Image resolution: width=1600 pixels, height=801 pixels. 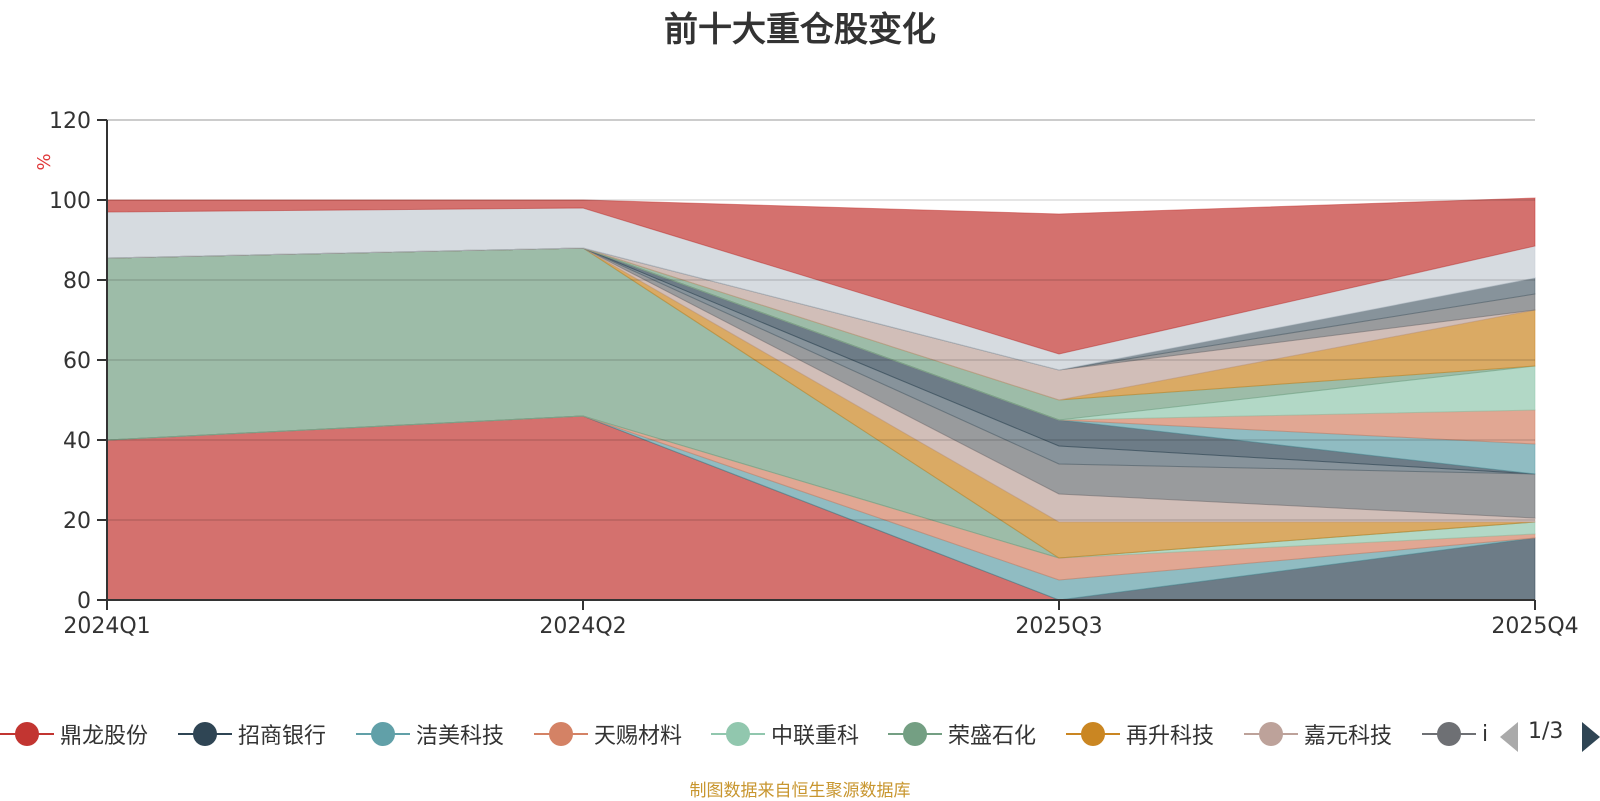 I want to click on legend-prev-page-icon, so click(x=1509, y=737).